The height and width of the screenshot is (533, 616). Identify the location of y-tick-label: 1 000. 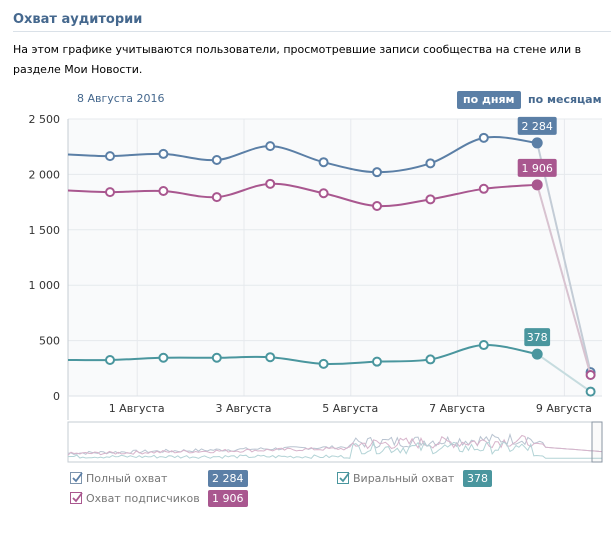
(45, 285).